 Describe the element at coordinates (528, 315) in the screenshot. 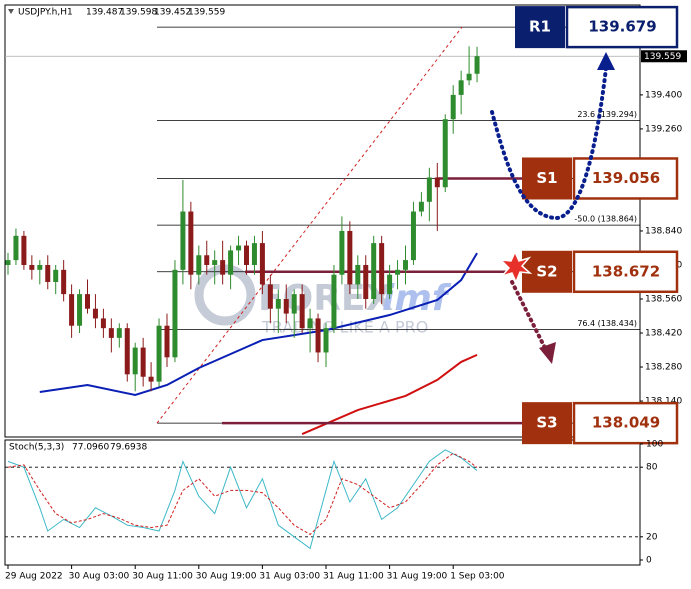

I see `down-arrow` at that location.